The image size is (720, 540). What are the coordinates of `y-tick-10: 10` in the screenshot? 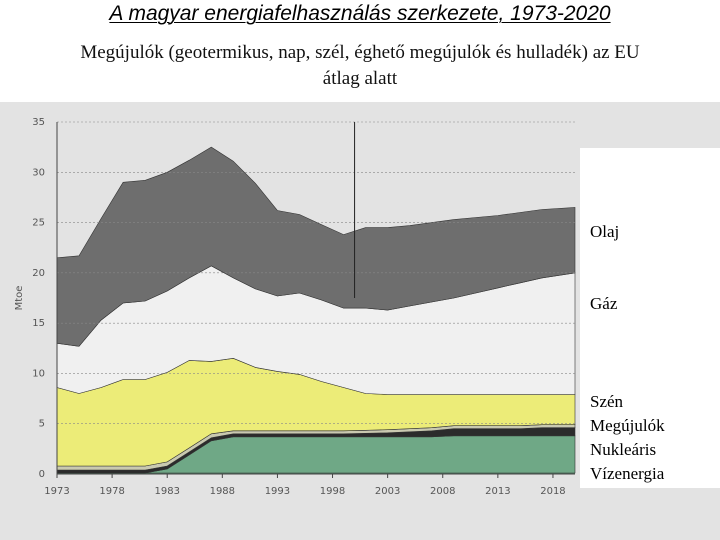 It's located at (38, 373).